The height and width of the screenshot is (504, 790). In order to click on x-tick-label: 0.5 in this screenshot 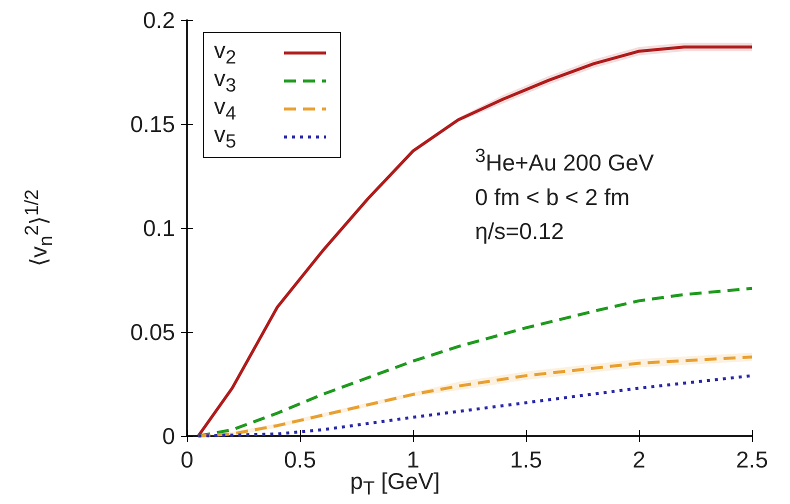, I will do `click(300, 459)`.